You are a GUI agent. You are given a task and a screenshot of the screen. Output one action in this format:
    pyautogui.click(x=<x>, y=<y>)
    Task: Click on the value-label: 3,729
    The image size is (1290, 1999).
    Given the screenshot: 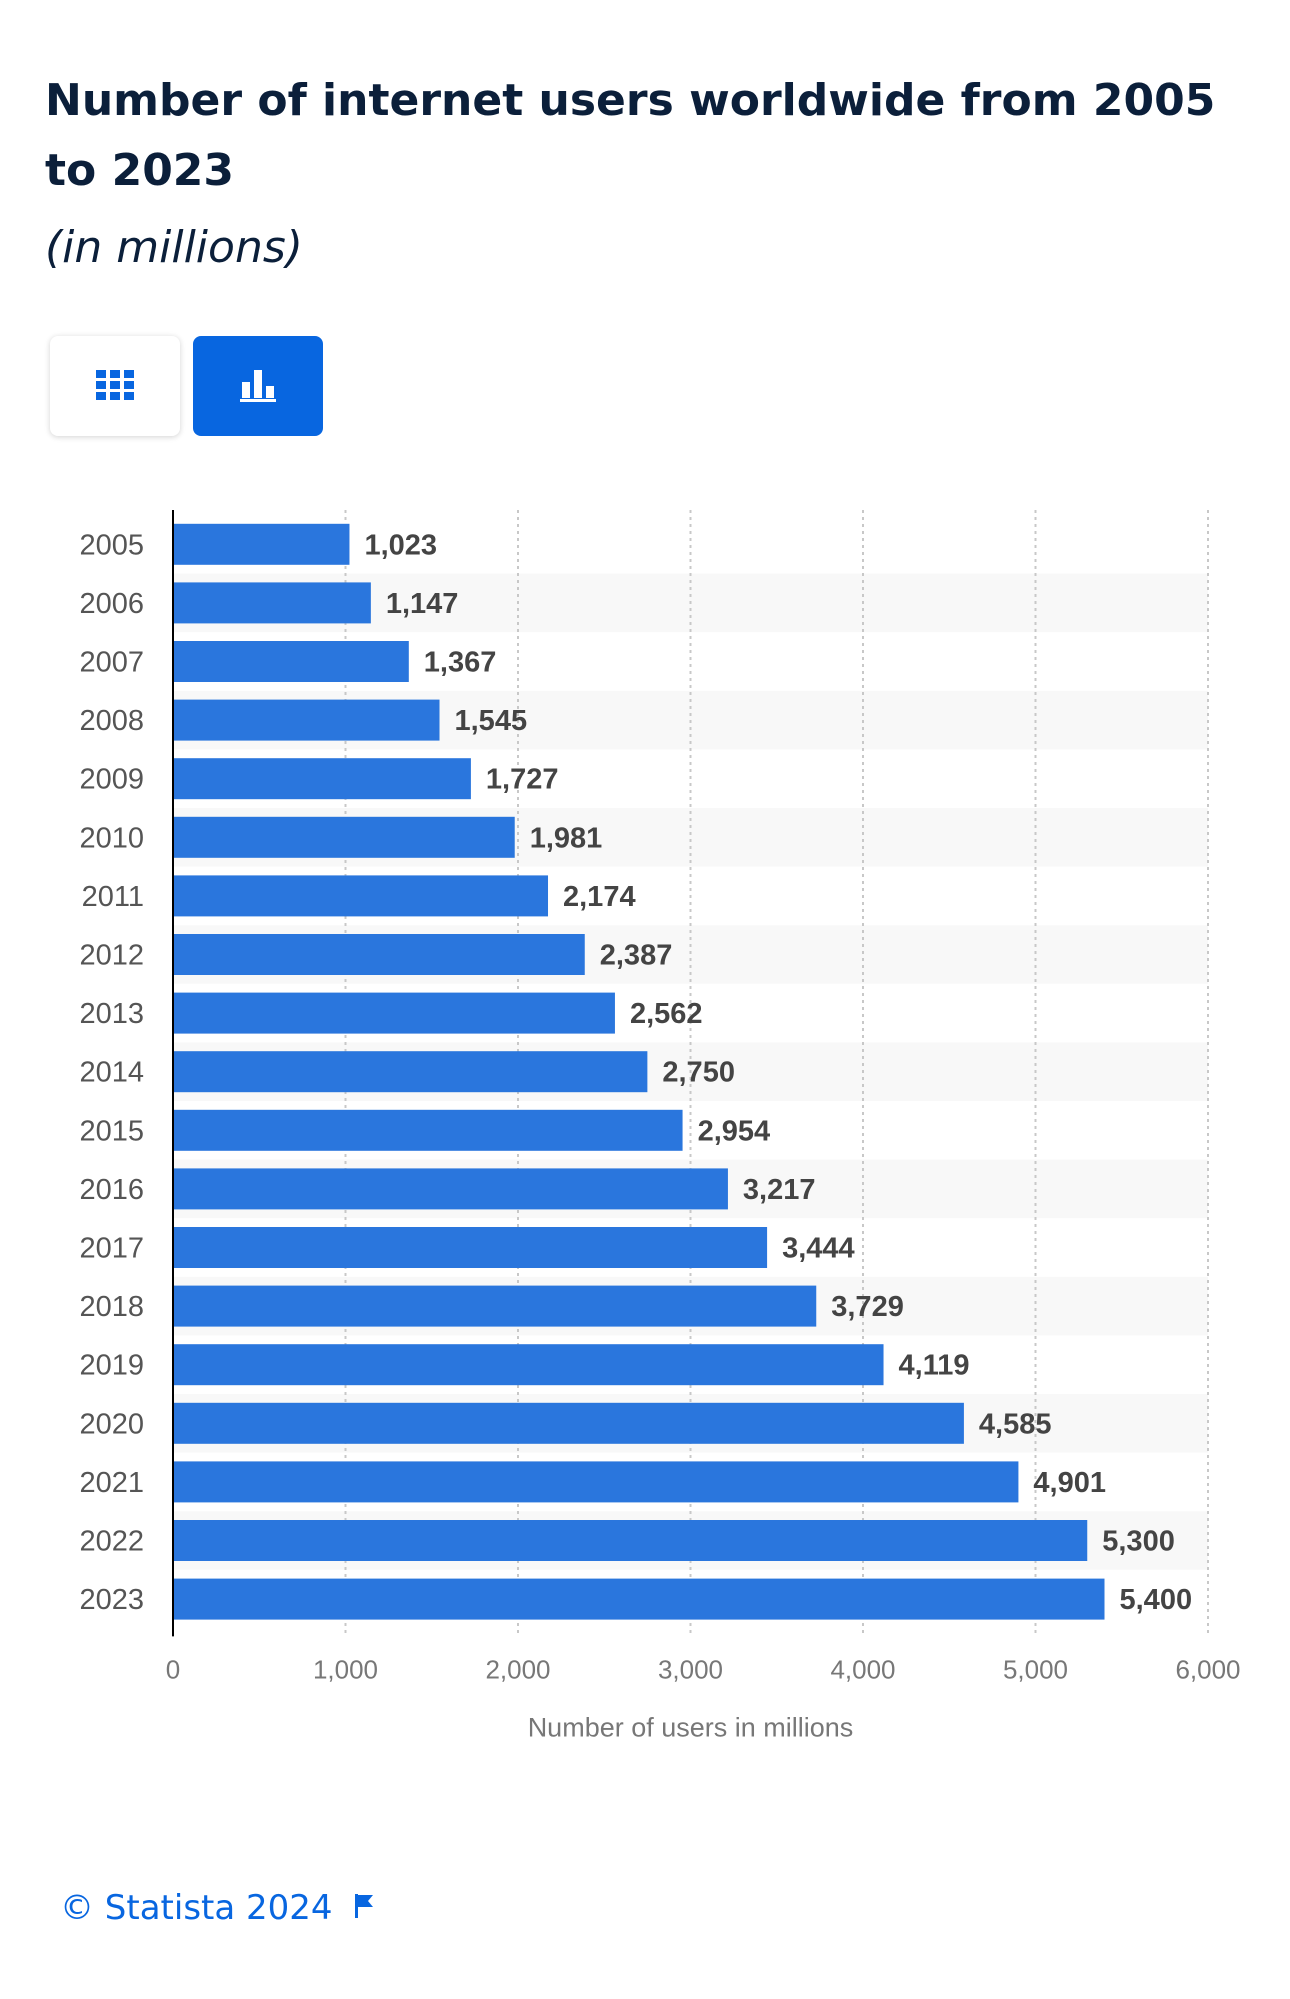 What is the action you would take?
    pyautogui.click(x=867, y=1307)
    